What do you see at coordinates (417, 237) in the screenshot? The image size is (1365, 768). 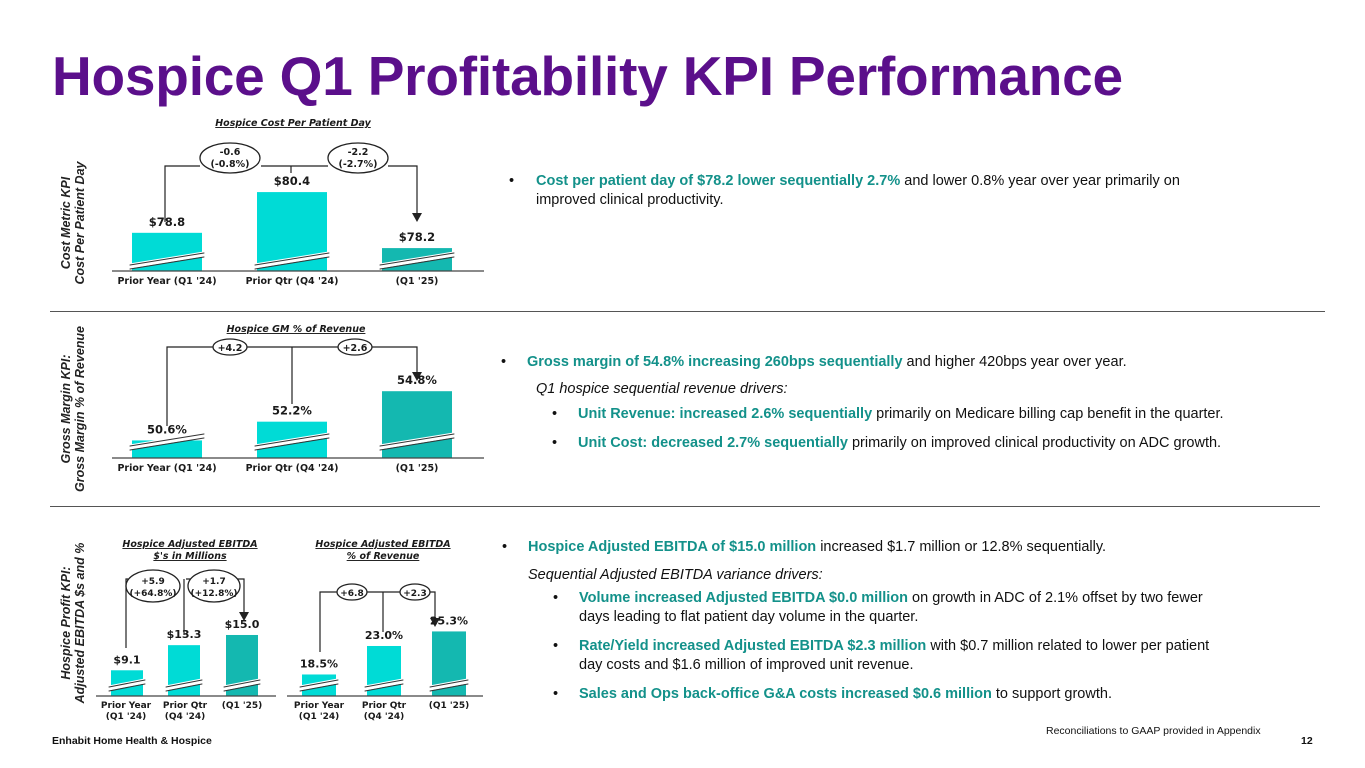 I see `value-label: $78.2` at bounding box center [417, 237].